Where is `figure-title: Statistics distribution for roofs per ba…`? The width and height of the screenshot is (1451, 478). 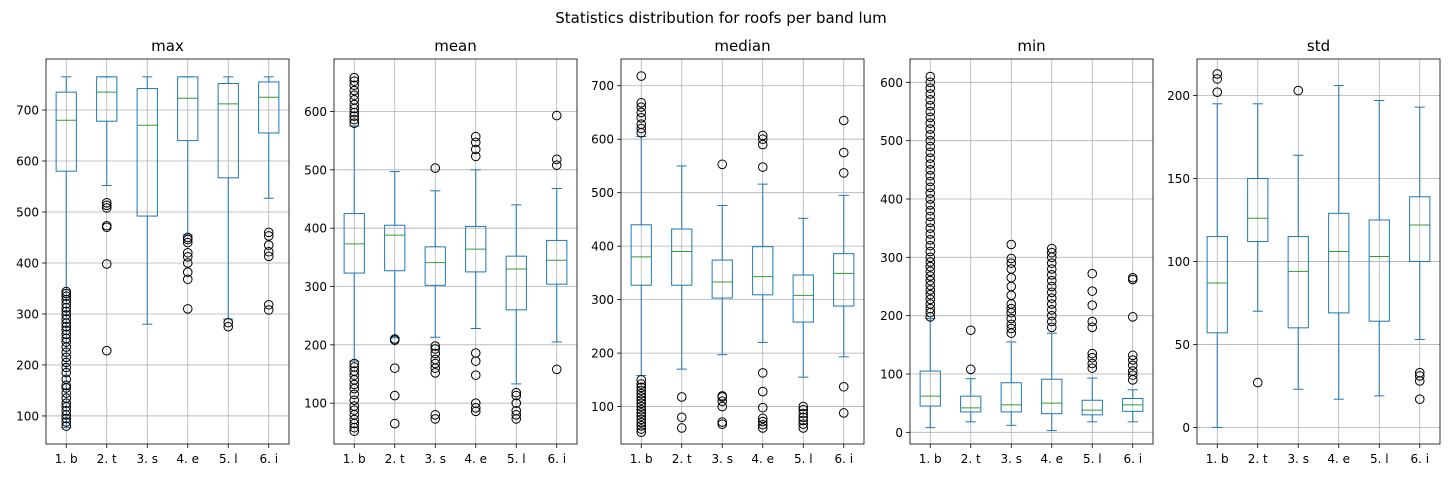
figure-title: Statistics distribution for roofs per ba… is located at coordinates (721, 18).